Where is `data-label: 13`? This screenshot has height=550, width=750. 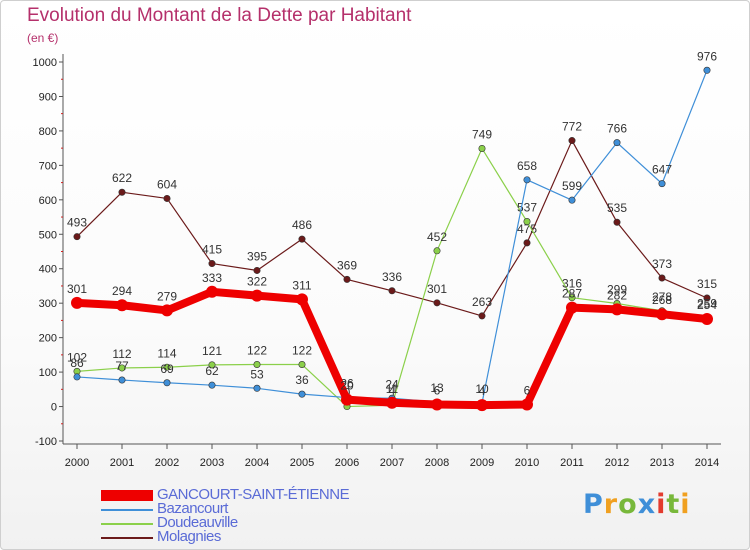 data-label: 13 is located at coordinates (437, 388).